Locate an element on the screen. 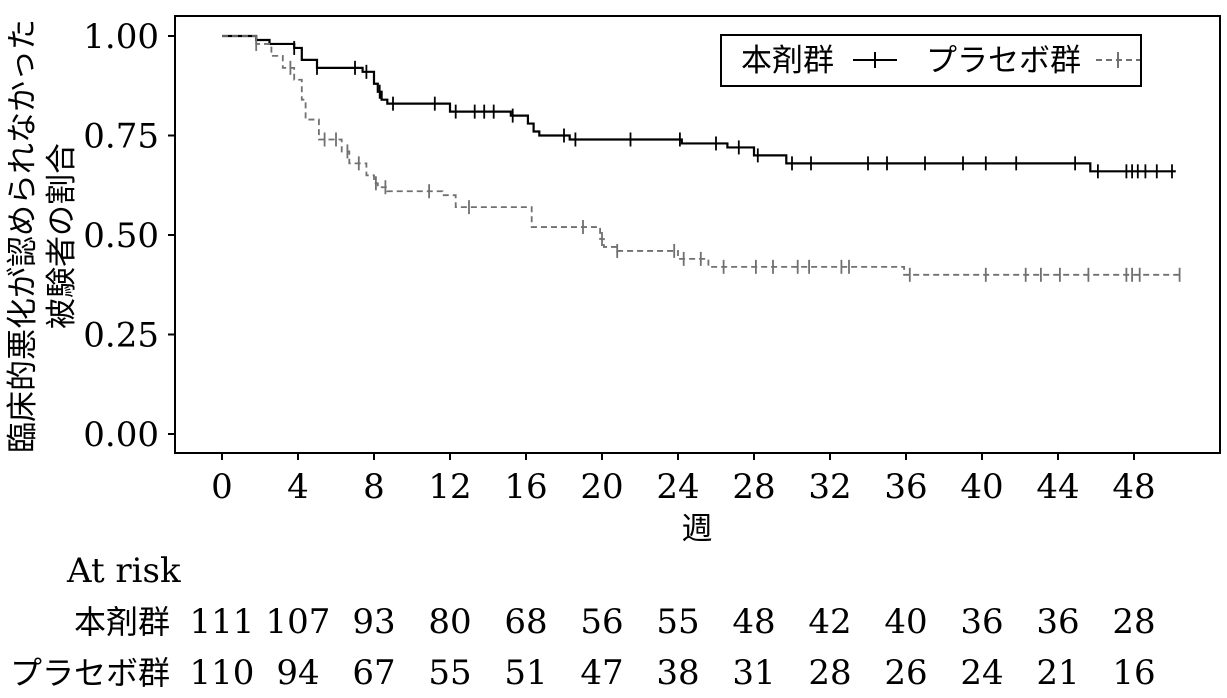 This screenshot has width=1227, height=698. x-tick-label: 28 is located at coordinates (753, 487).